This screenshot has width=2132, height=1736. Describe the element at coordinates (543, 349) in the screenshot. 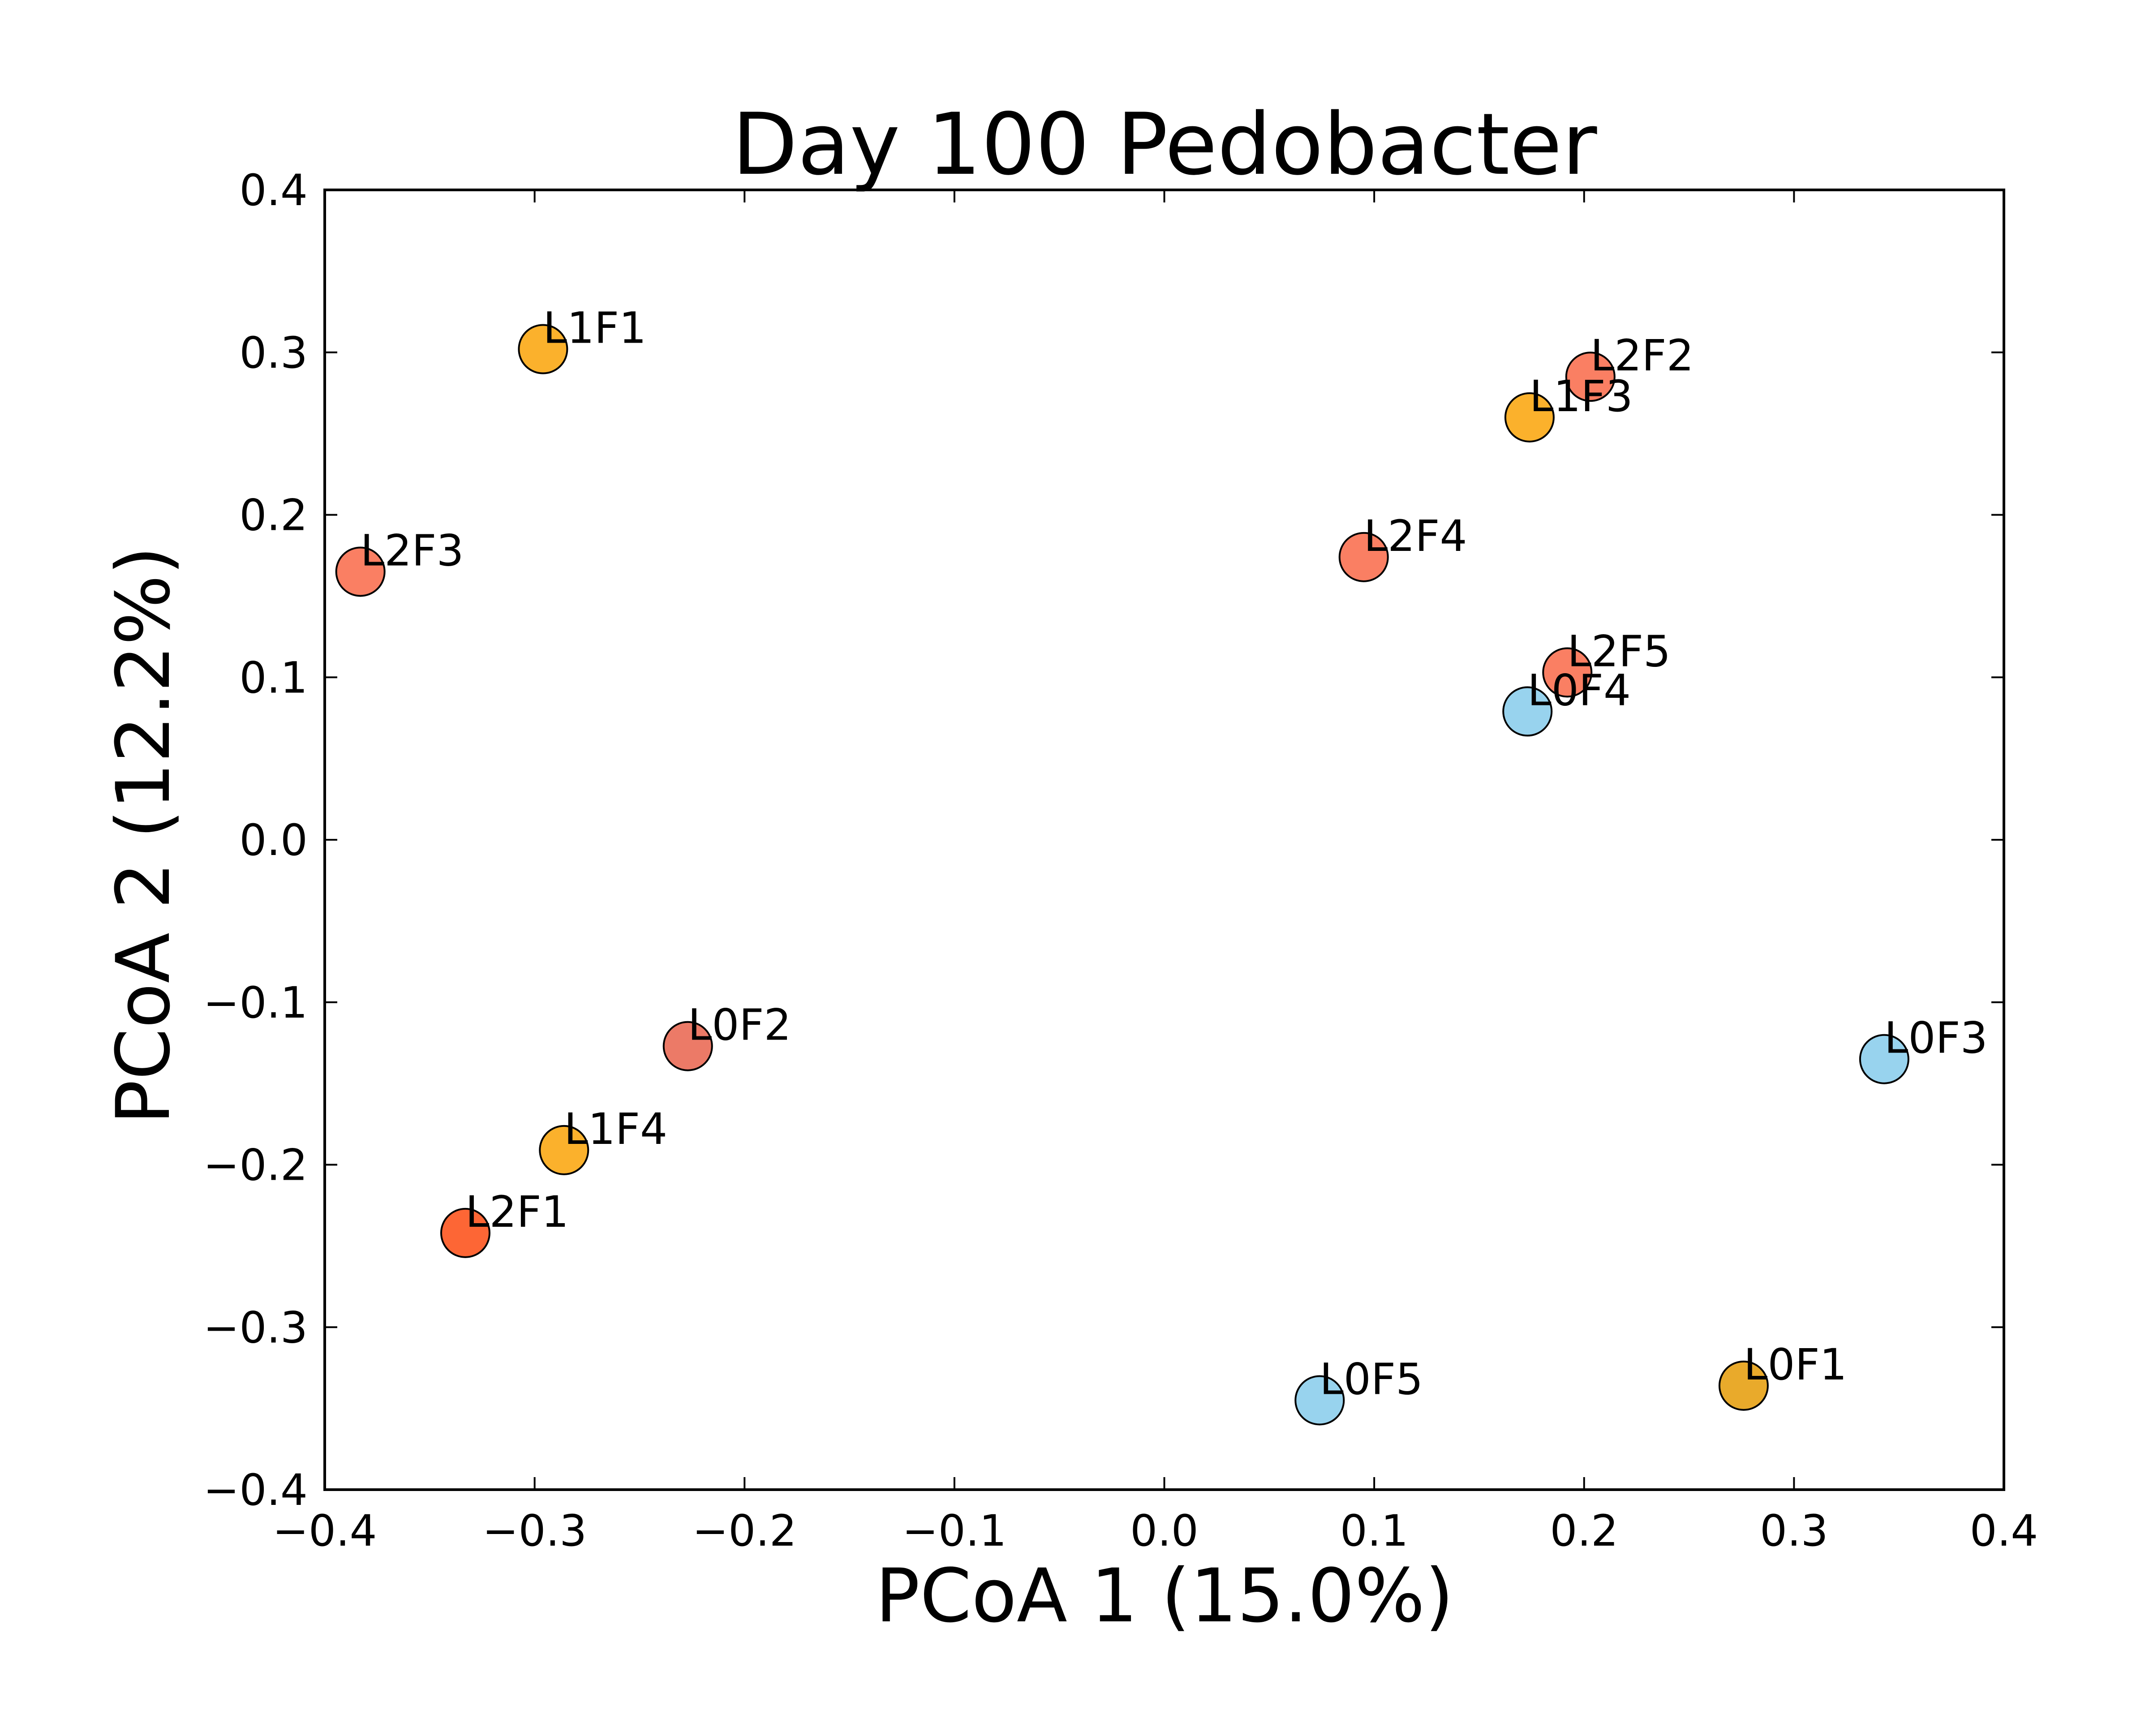

I see `data-point-l1f1` at that location.